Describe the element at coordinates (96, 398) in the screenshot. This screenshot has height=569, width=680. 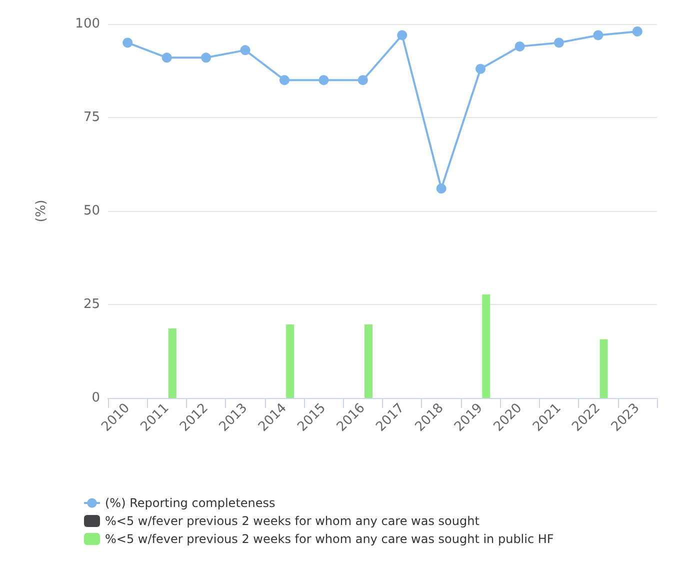
I see `y-tick-label: 0` at that location.